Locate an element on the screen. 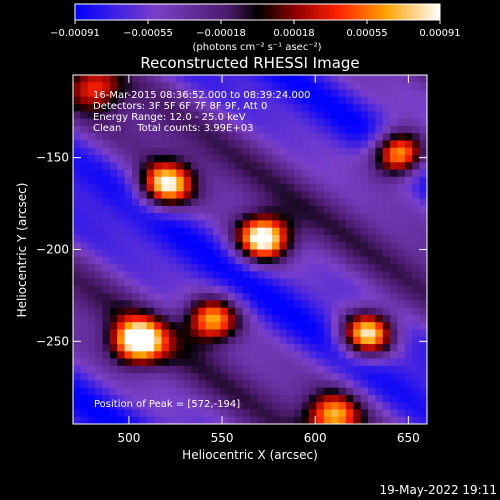 This screenshot has width=500, height=500. date-stamp: 19-May-2022 19:11 is located at coordinates (438, 490).